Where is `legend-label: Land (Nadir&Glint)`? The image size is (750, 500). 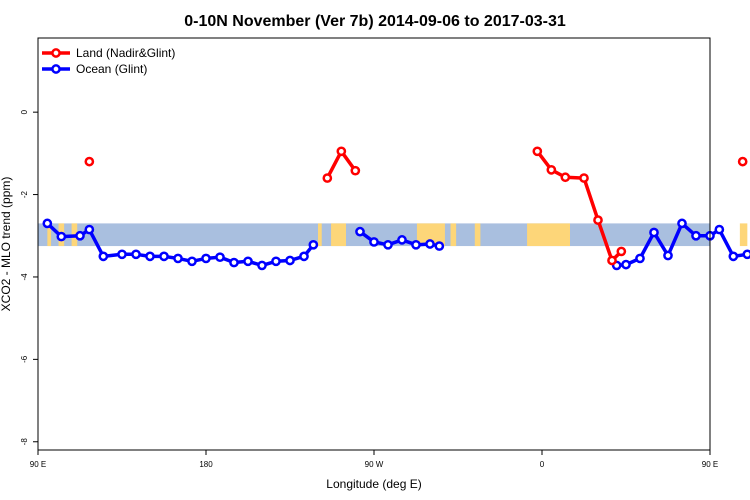 legend-label: Land (Nadir&Glint) is located at coordinates (125, 53).